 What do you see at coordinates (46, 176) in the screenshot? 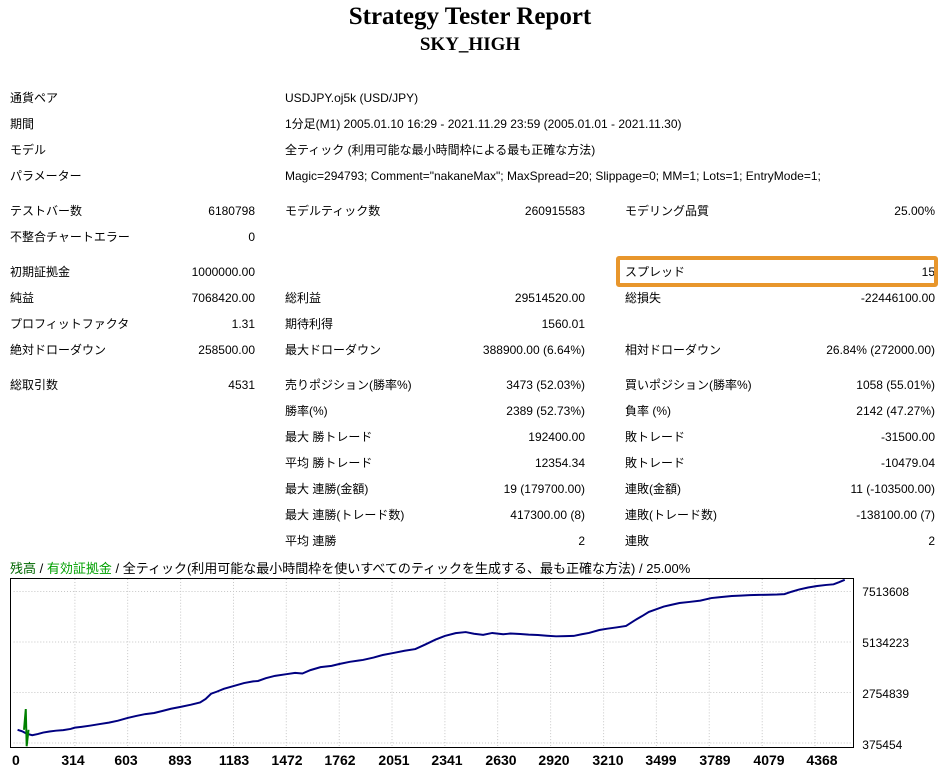
I see `stat-label: パラメーター` at bounding box center [46, 176].